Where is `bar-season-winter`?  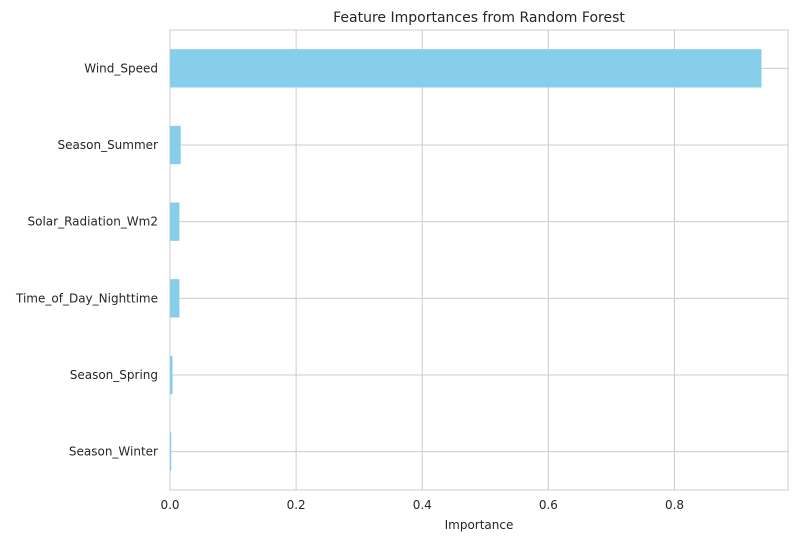
bar-season-winter is located at coordinates (171, 451).